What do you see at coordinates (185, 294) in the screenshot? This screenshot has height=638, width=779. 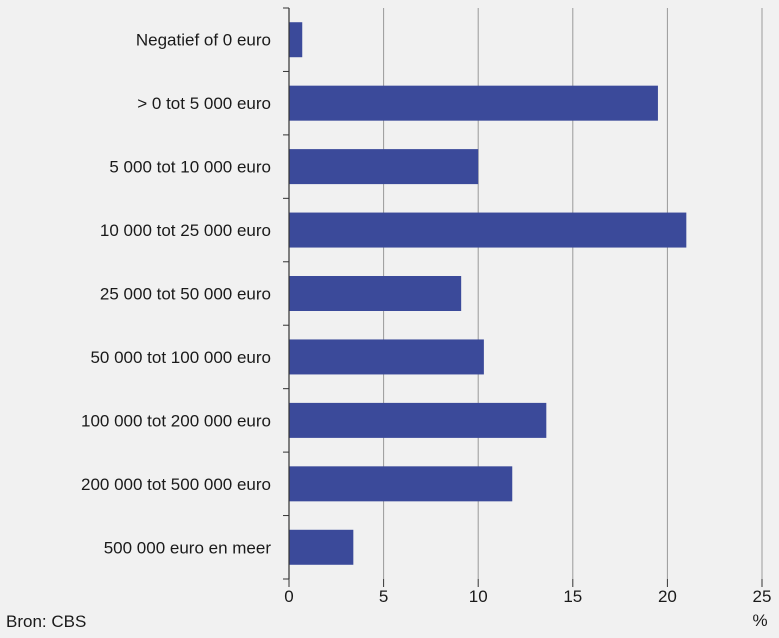 I see `category-label: 25 000 tot 50 000 euro` at bounding box center [185, 294].